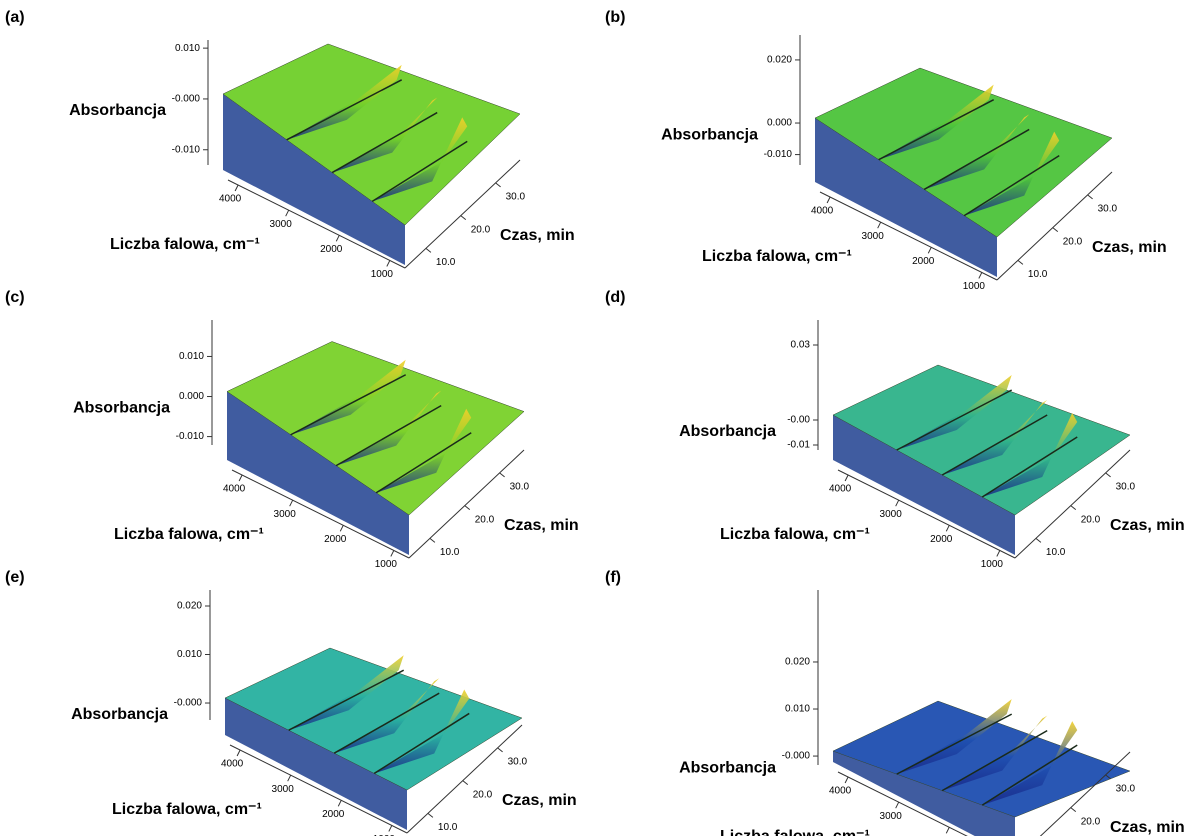 This screenshot has height=836, width=1200. What do you see at coordinates (189, 654) in the screenshot?
I see `z-tick-label: 0.010` at bounding box center [189, 654].